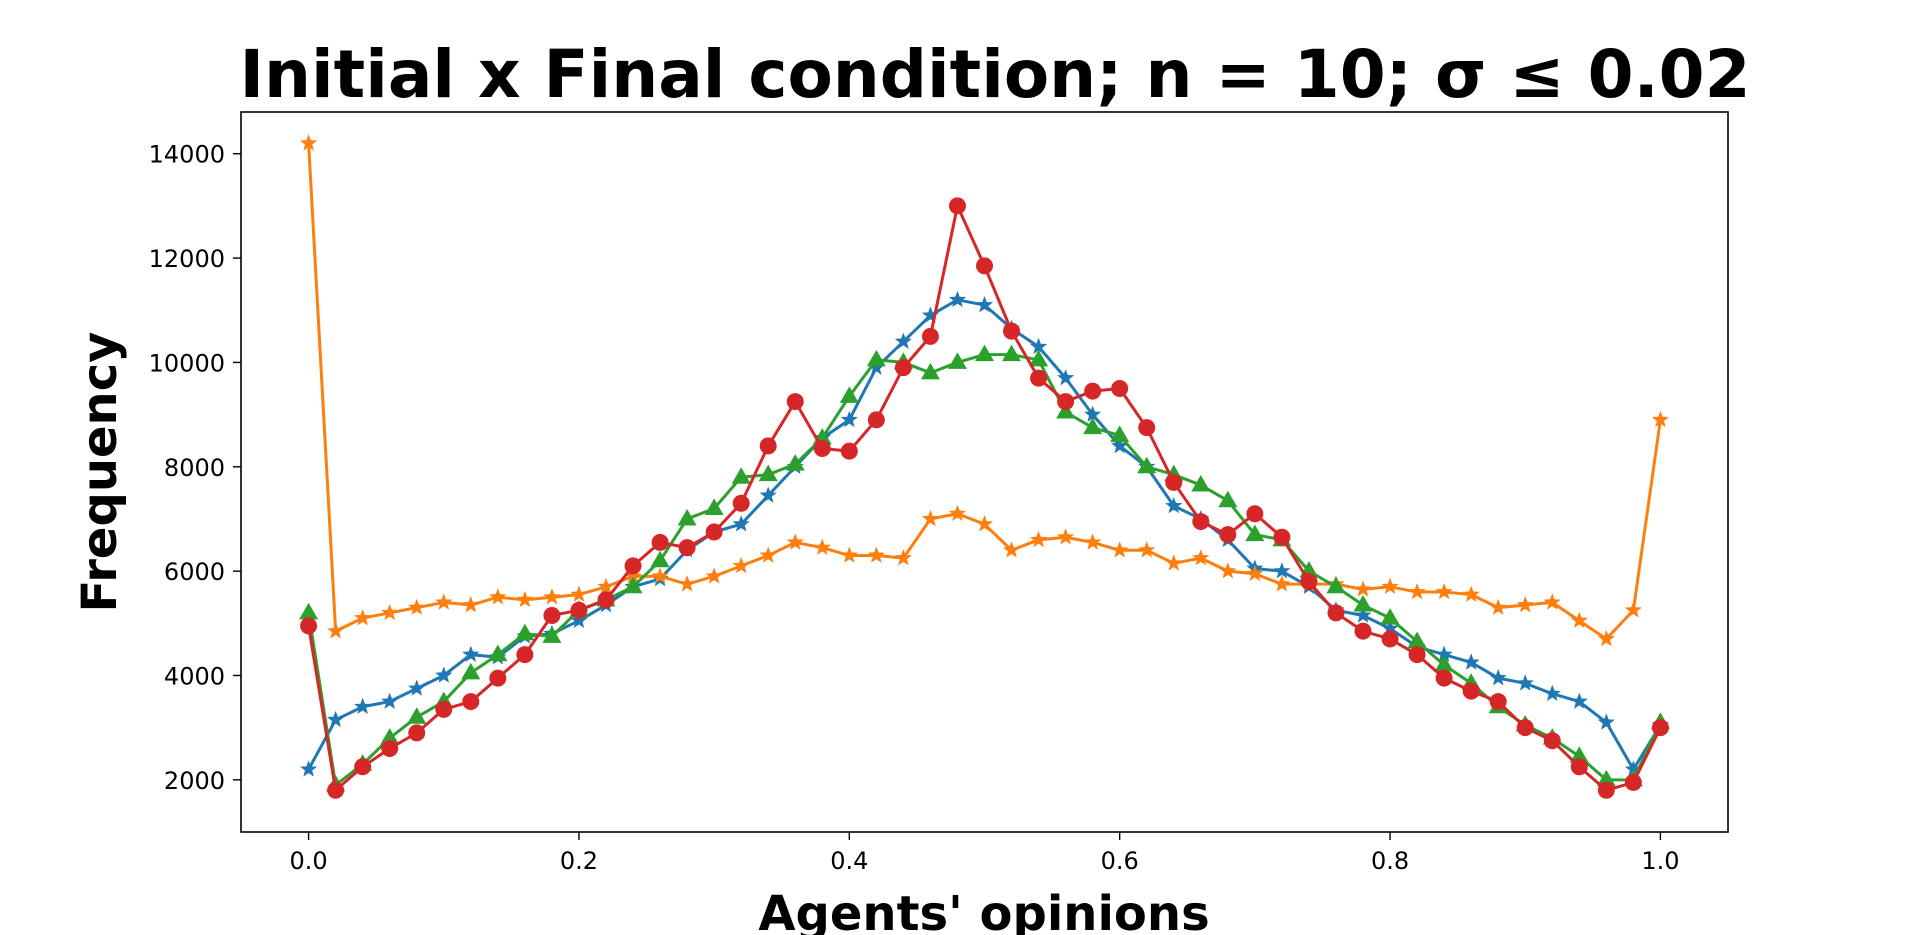  What do you see at coordinates (849, 861) in the screenshot?
I see `x-tick-label: 0.4` at bounding box center [849, 861].